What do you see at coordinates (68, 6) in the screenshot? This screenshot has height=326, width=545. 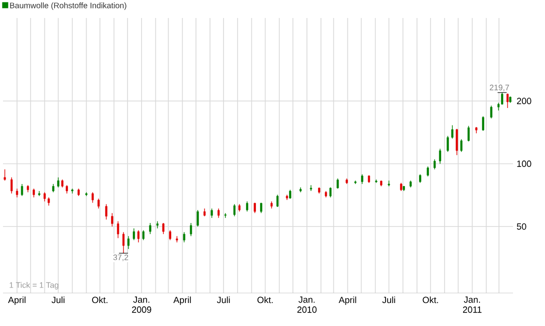 I see `legend-label: Baumwolle (Rohstoffe Indikation)` at bounding box center [68, 6].